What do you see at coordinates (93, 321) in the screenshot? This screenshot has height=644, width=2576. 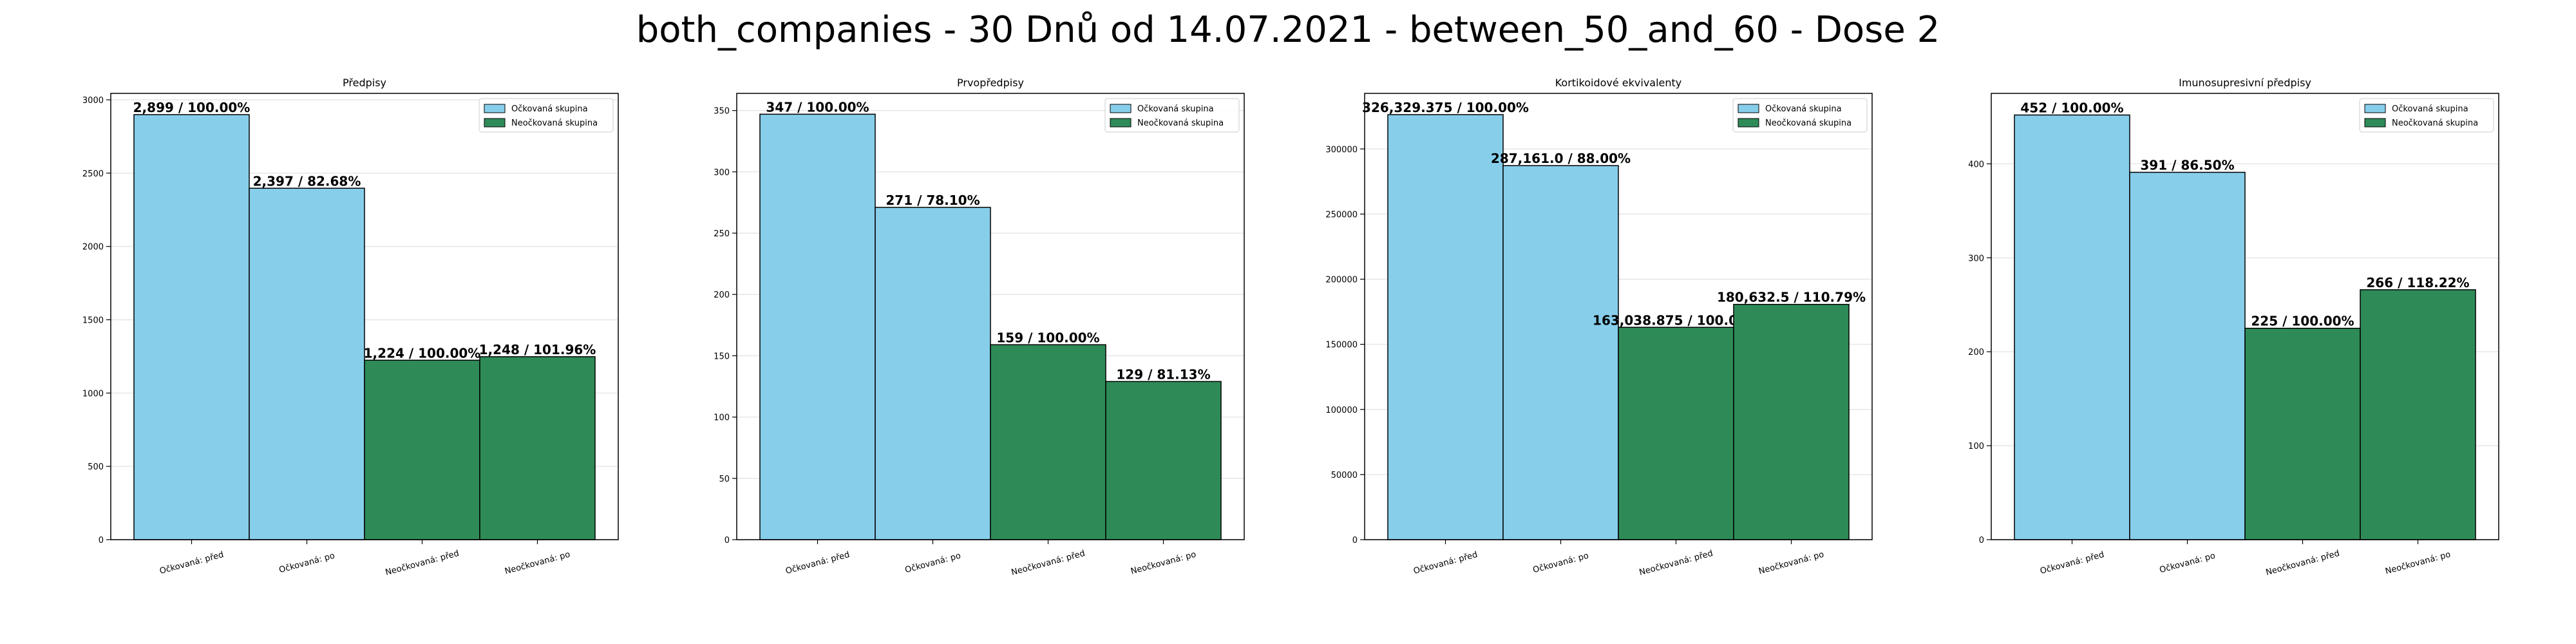 I see `y-tick-label: 1500` at bounding box center [93, 321].